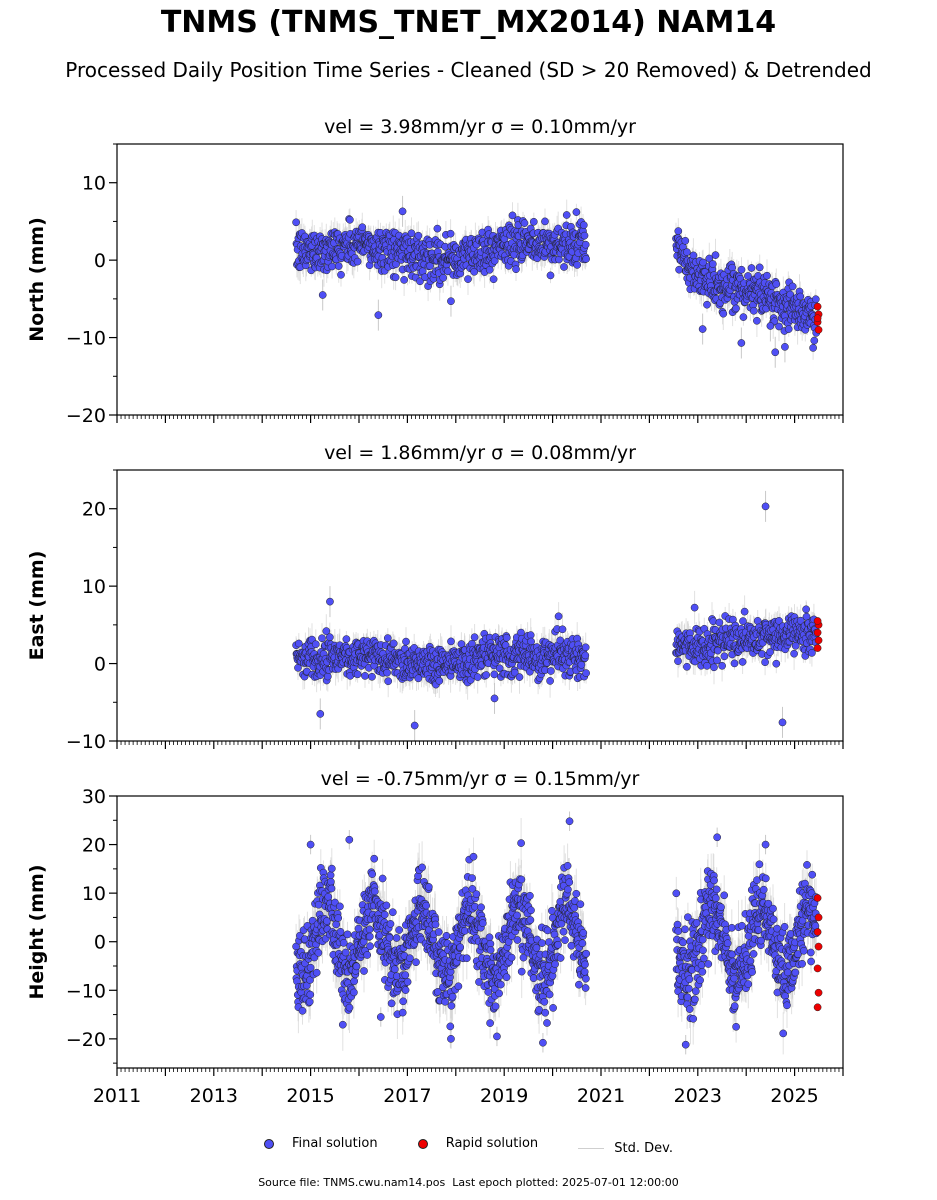  Describe the element at coordinates (480, 453) in the screenshot. I see `panel-title: vel = 1.86mm/yr σ = 0.08mm/yr` at that location.